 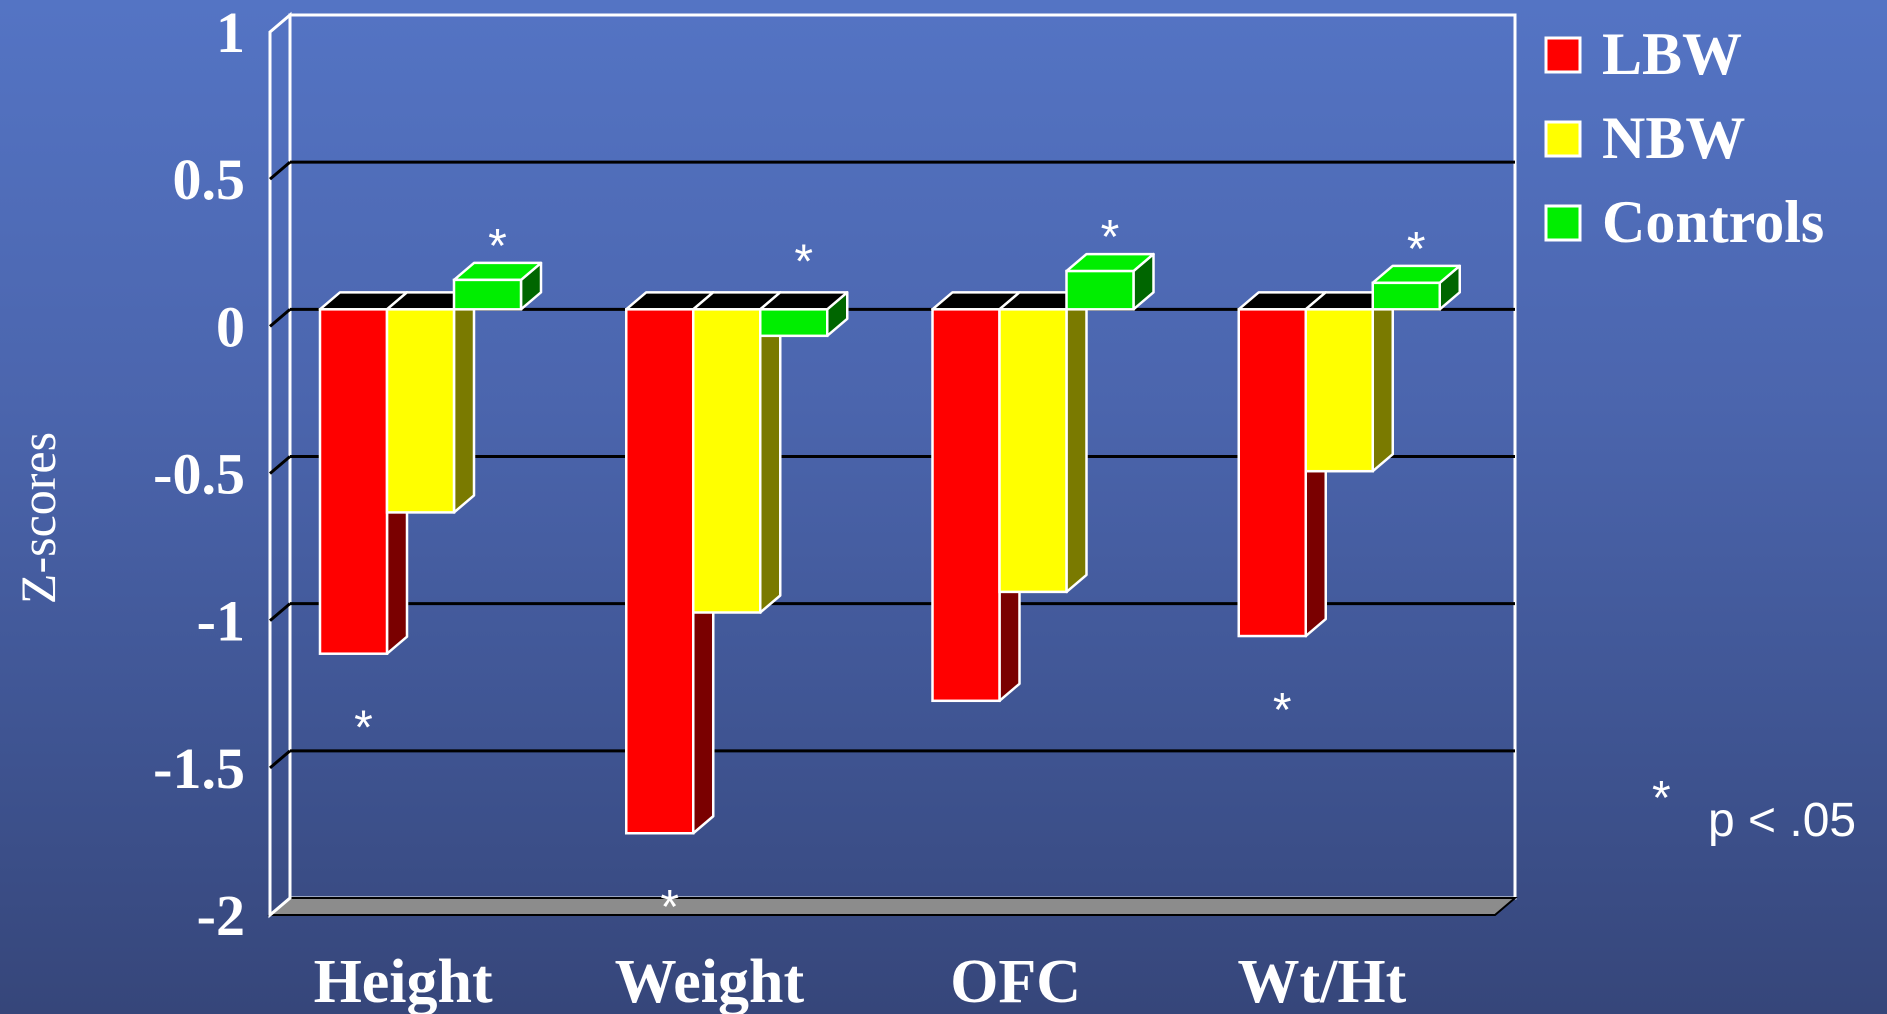 What do you see at coordinates (1782, 820) in the screenshot?
I see `note-text: p < .05` at bounding box center [1782, 820].